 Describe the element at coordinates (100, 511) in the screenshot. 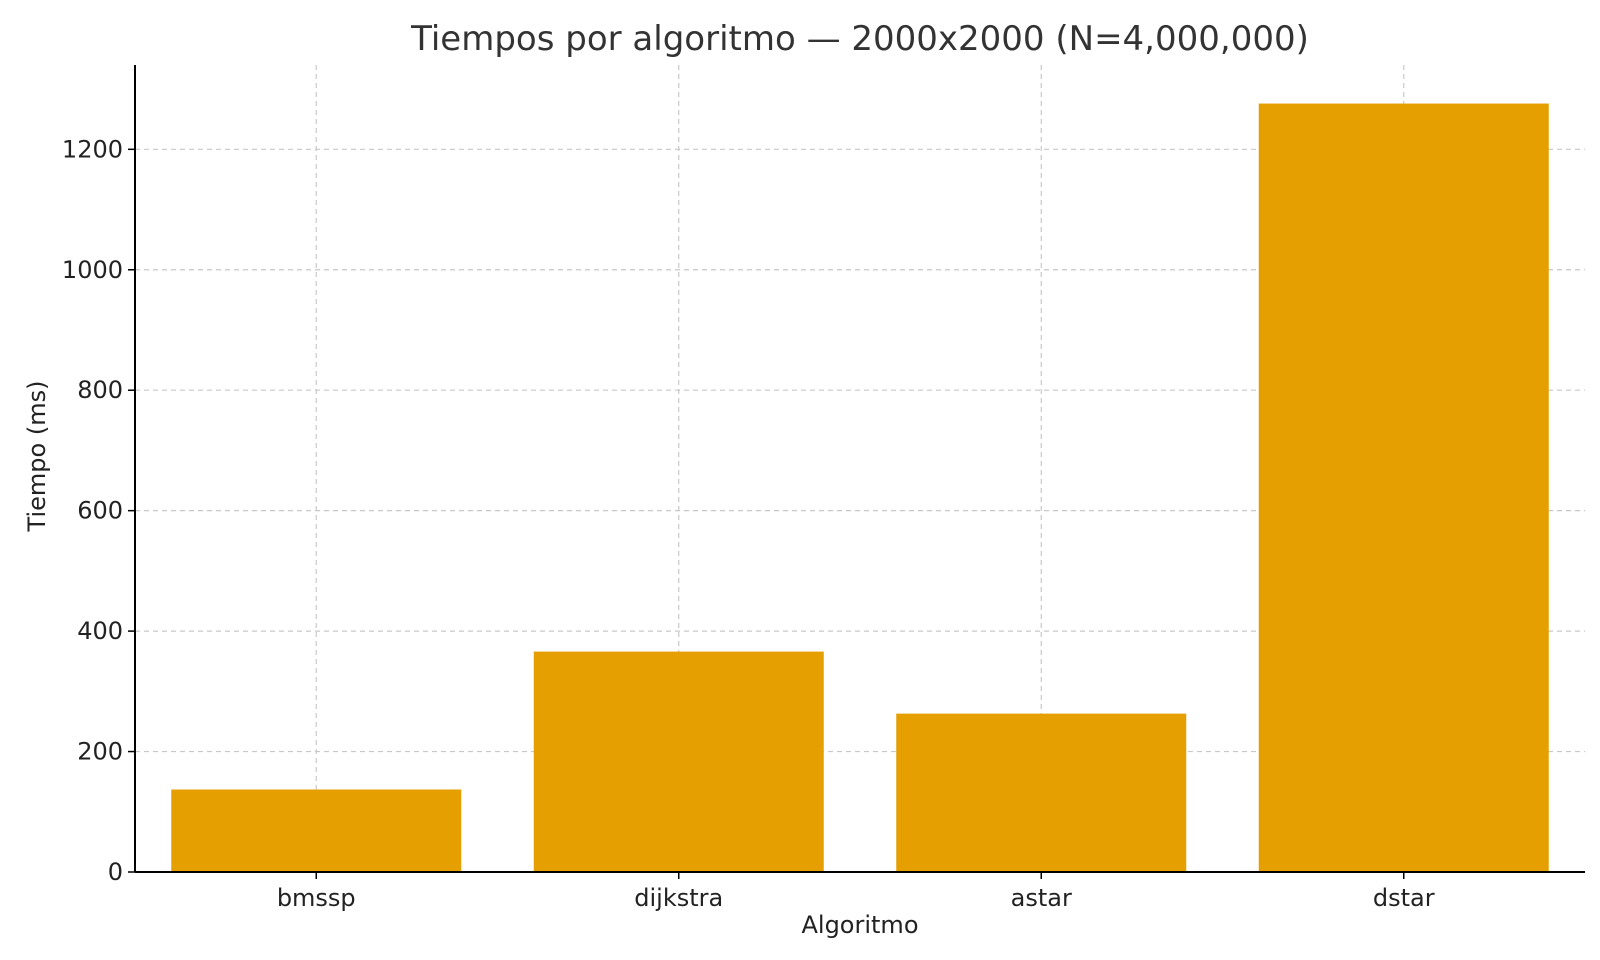

I see `y-tick-label: 600` at that location.